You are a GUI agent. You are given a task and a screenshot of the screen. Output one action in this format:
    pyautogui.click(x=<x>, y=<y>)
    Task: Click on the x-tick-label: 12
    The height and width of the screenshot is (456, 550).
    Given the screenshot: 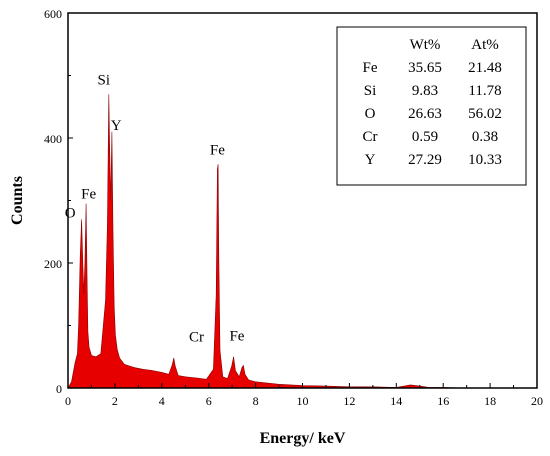 What is the action you would take?
    pyautogui.click(x=349, y=401)
    